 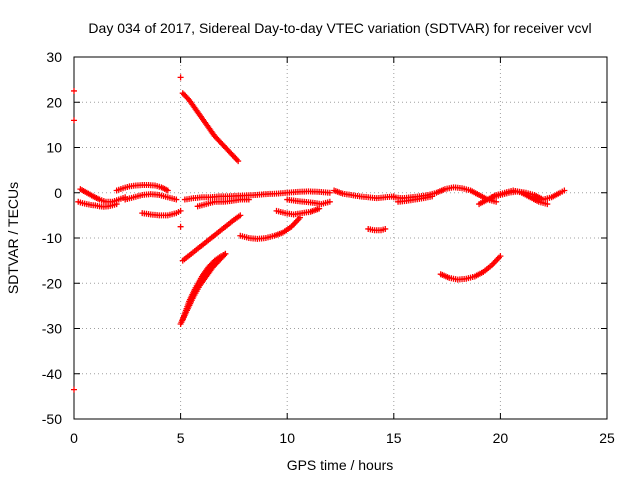 I want to click on y-tick-label: 0, so click(x=58, y=193).